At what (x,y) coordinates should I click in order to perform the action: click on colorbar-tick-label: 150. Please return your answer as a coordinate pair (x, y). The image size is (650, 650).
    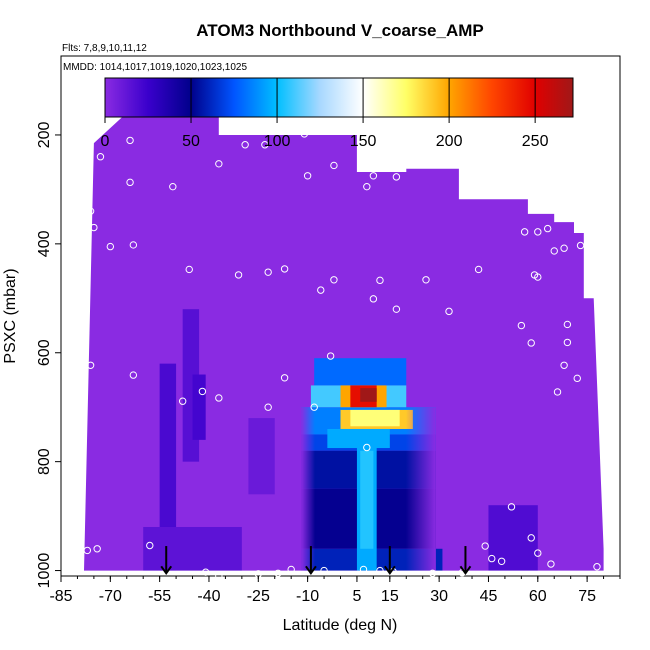
    Looking at the image, I should click on (363, 141).